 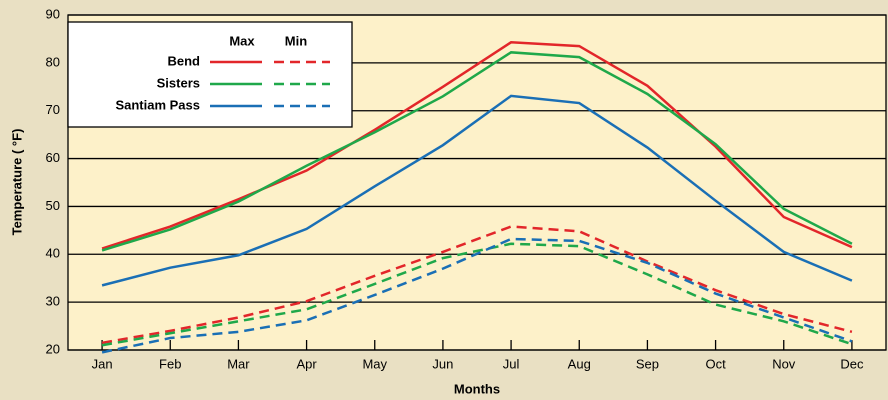 I want to click on y-tick-label: 50, so click(x=53, y=205).